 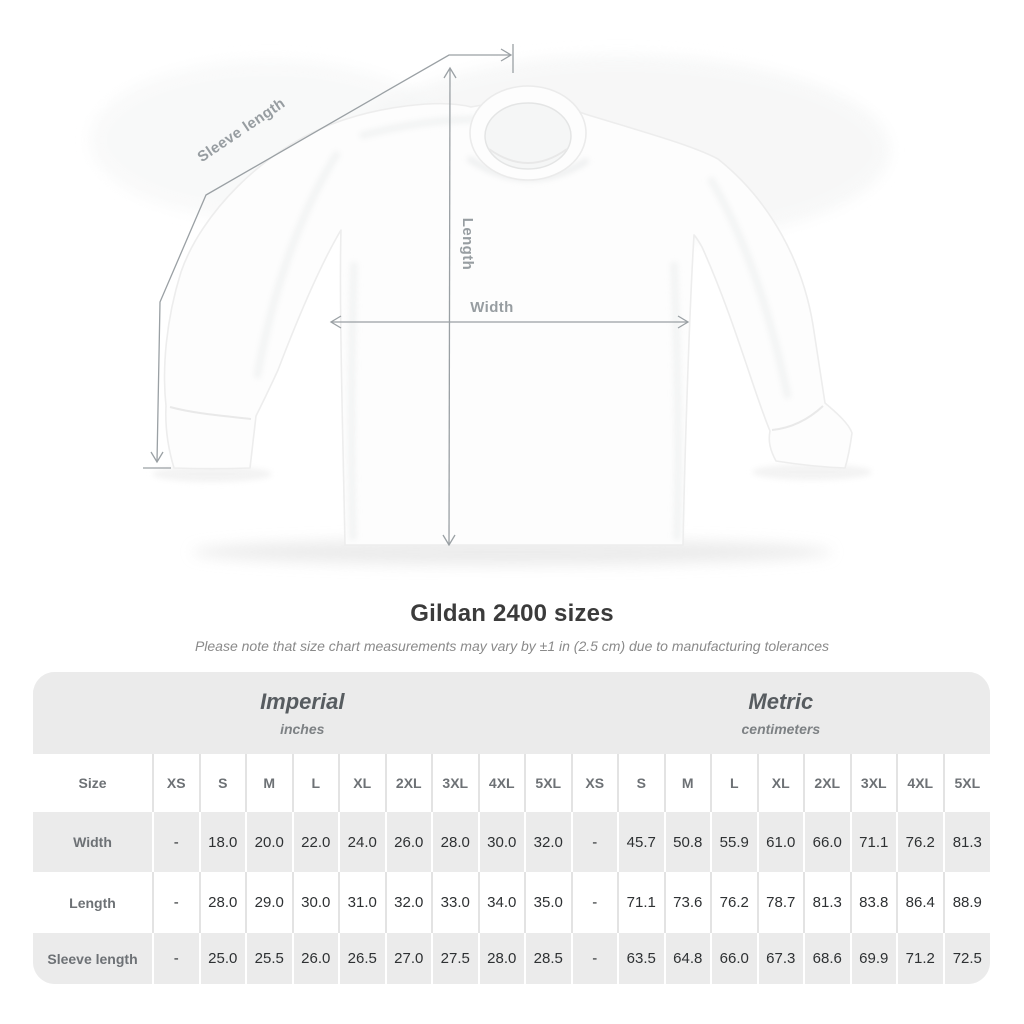 I want to click on value-cell: 29.0, so click(x=269, y=902).